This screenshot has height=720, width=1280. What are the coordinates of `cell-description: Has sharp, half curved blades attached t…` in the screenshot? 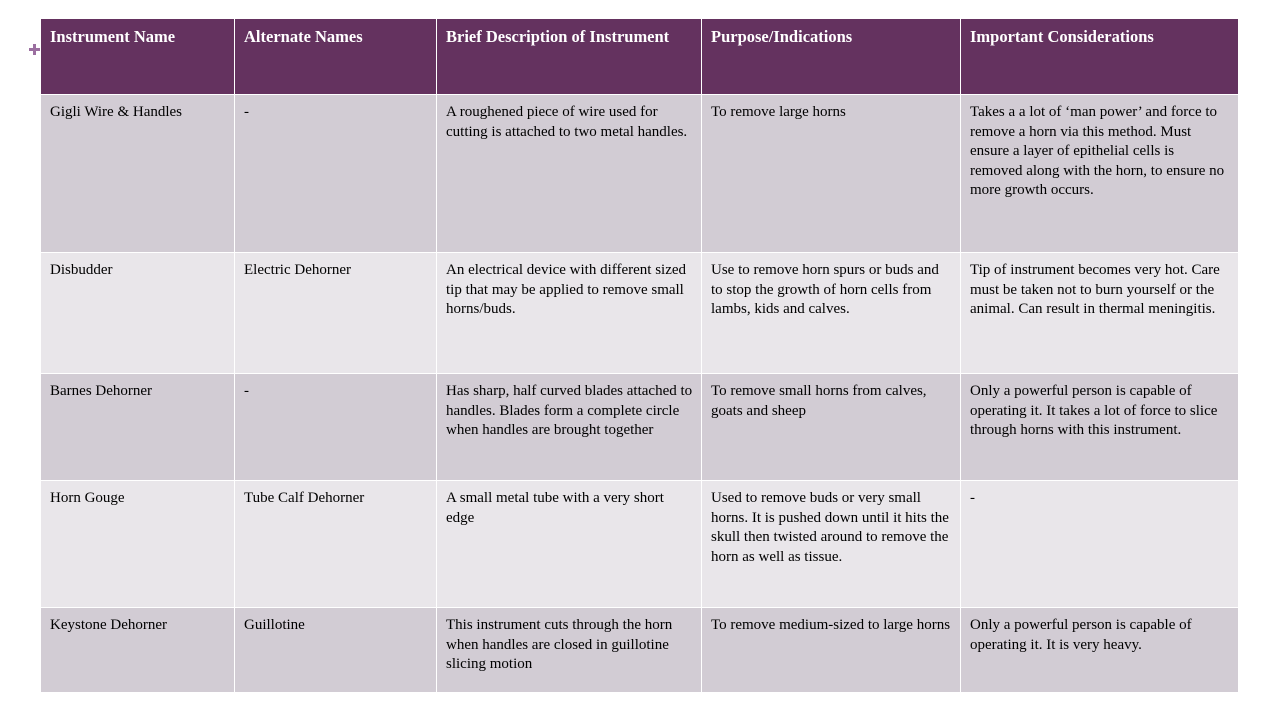 It's located at (569, 427).